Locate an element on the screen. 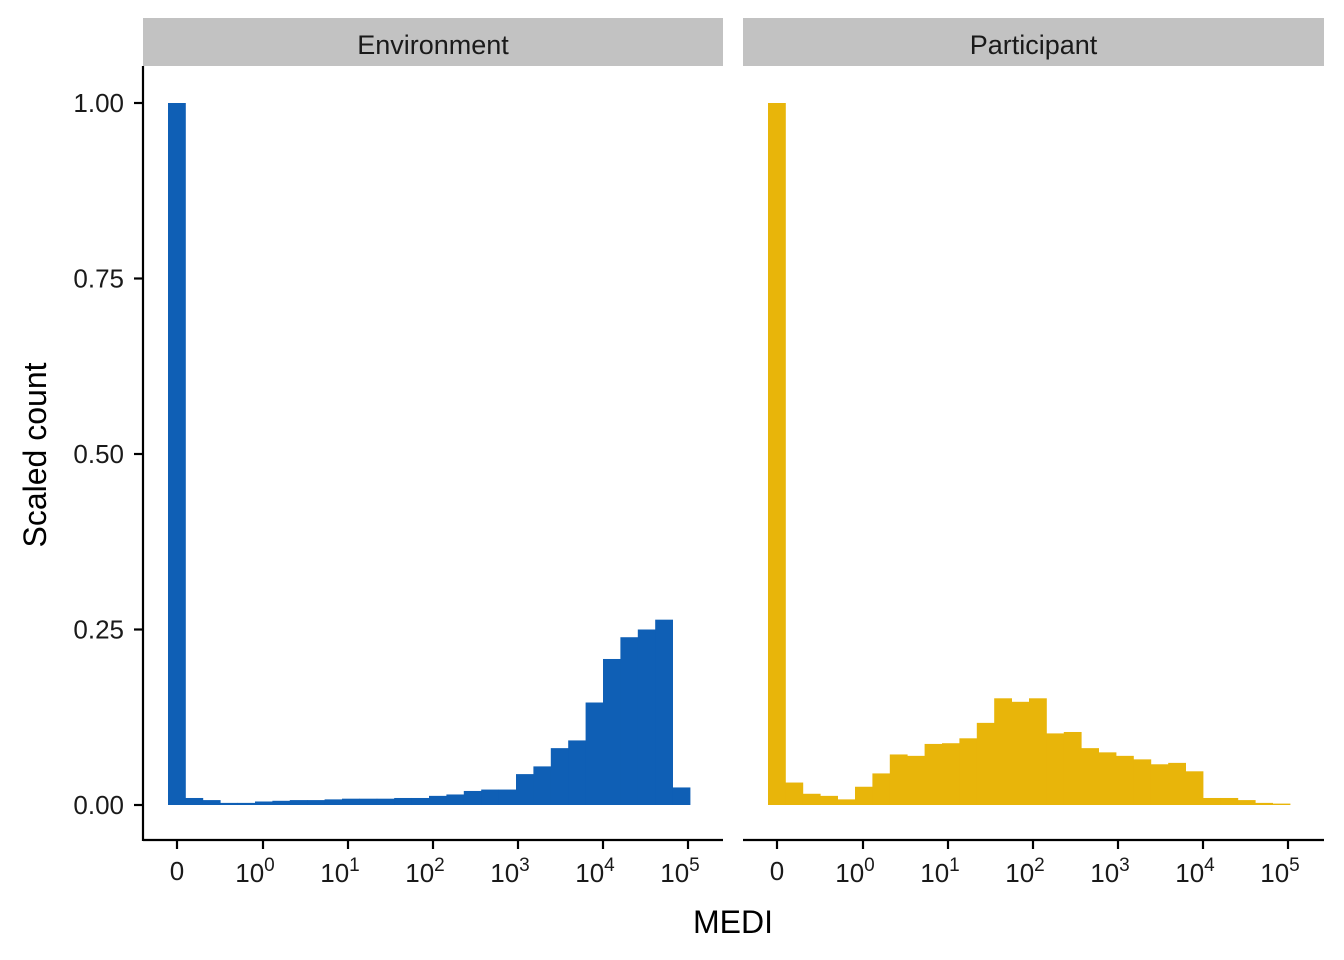 The width and height of the screenshot is (1344, 960). y-axis: 0.00 0.25 0.50 0.75 1.00 is located at coordinates (109, 453).